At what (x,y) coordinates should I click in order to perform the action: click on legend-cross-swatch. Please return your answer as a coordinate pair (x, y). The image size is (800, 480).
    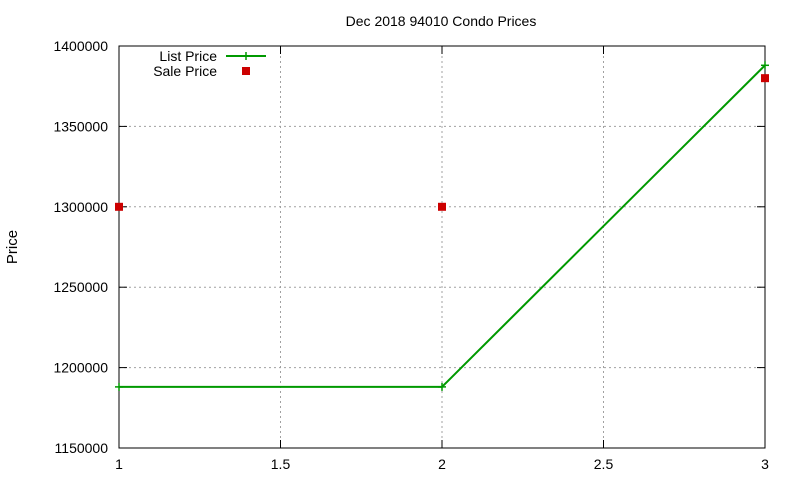
    Looking at the image, I should click on (246, 56).